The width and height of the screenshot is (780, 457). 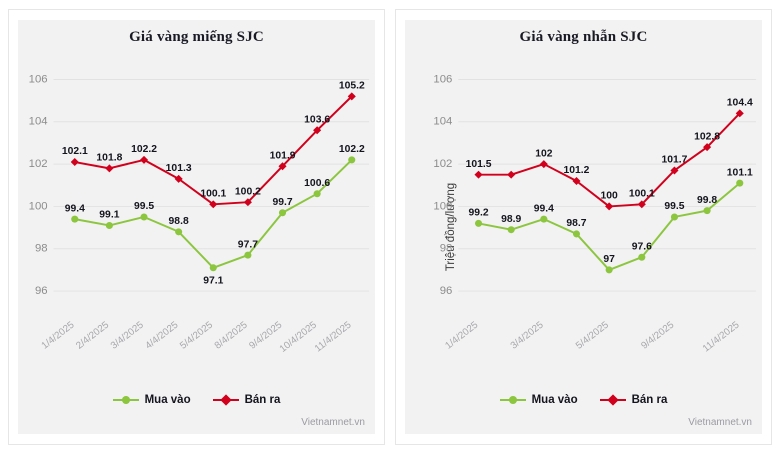 What do you see at coordinates (333, 422) in the screenshot?
I see `watermark-left: Vietnamnet.vn` at bounding box center [333, 422].